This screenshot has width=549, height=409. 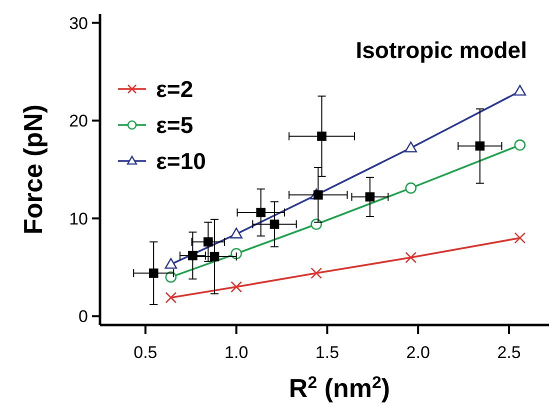 What do you see at coordinates (146, 352) in the screenshot?
I see `x-tick-label: 0.5` at bounding box center [146, 352].